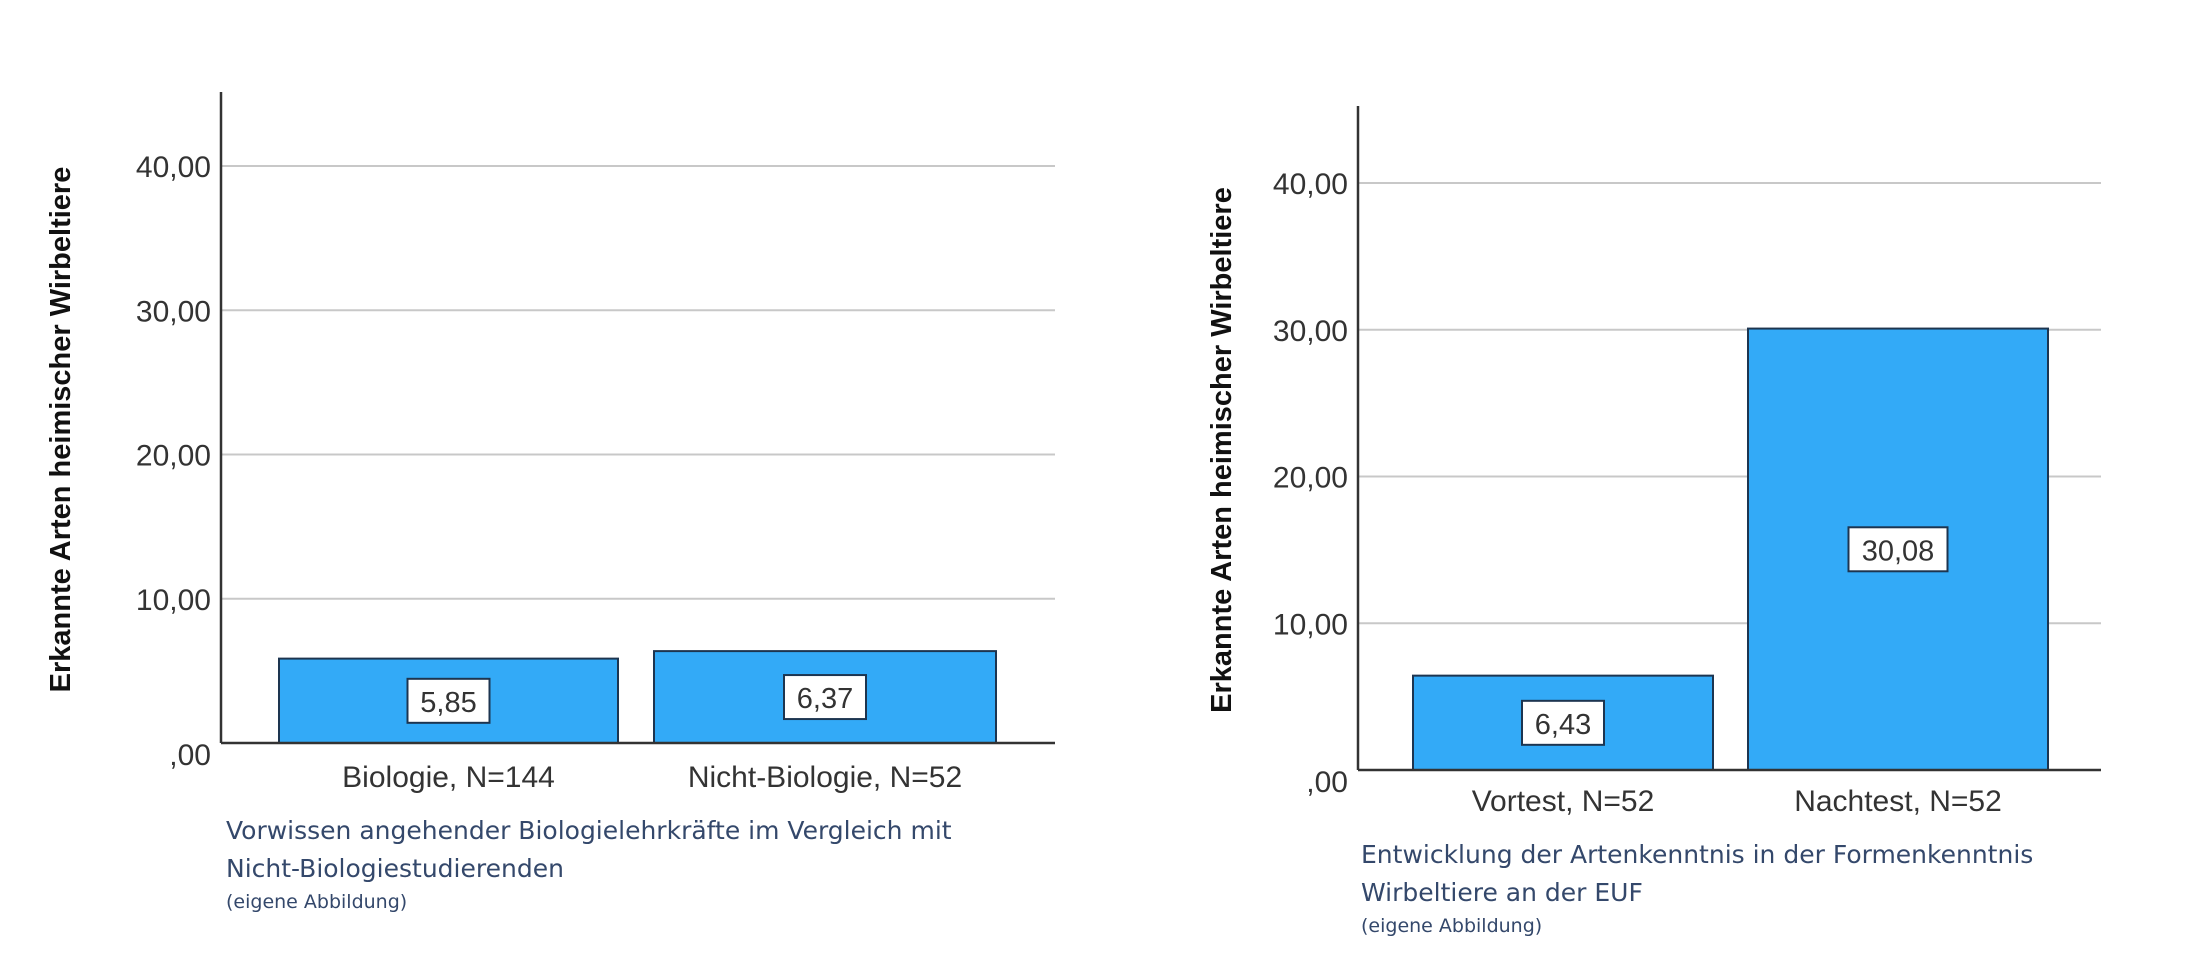  I want to click on category-label: Biologie, N=144, so click(448, 777).